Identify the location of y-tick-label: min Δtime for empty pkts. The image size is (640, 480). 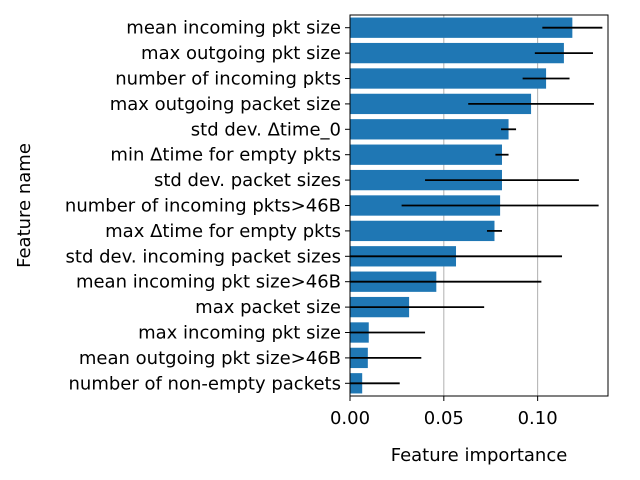
(225, 155).